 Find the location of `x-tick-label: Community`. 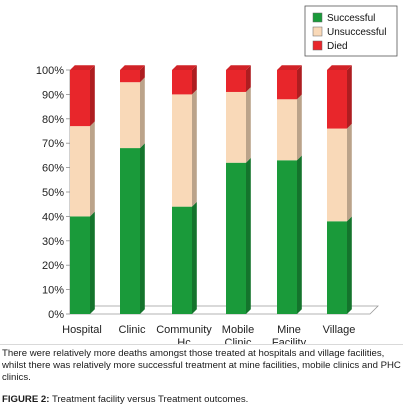

x-tick-label: Community is located at coordinates (184, 330).